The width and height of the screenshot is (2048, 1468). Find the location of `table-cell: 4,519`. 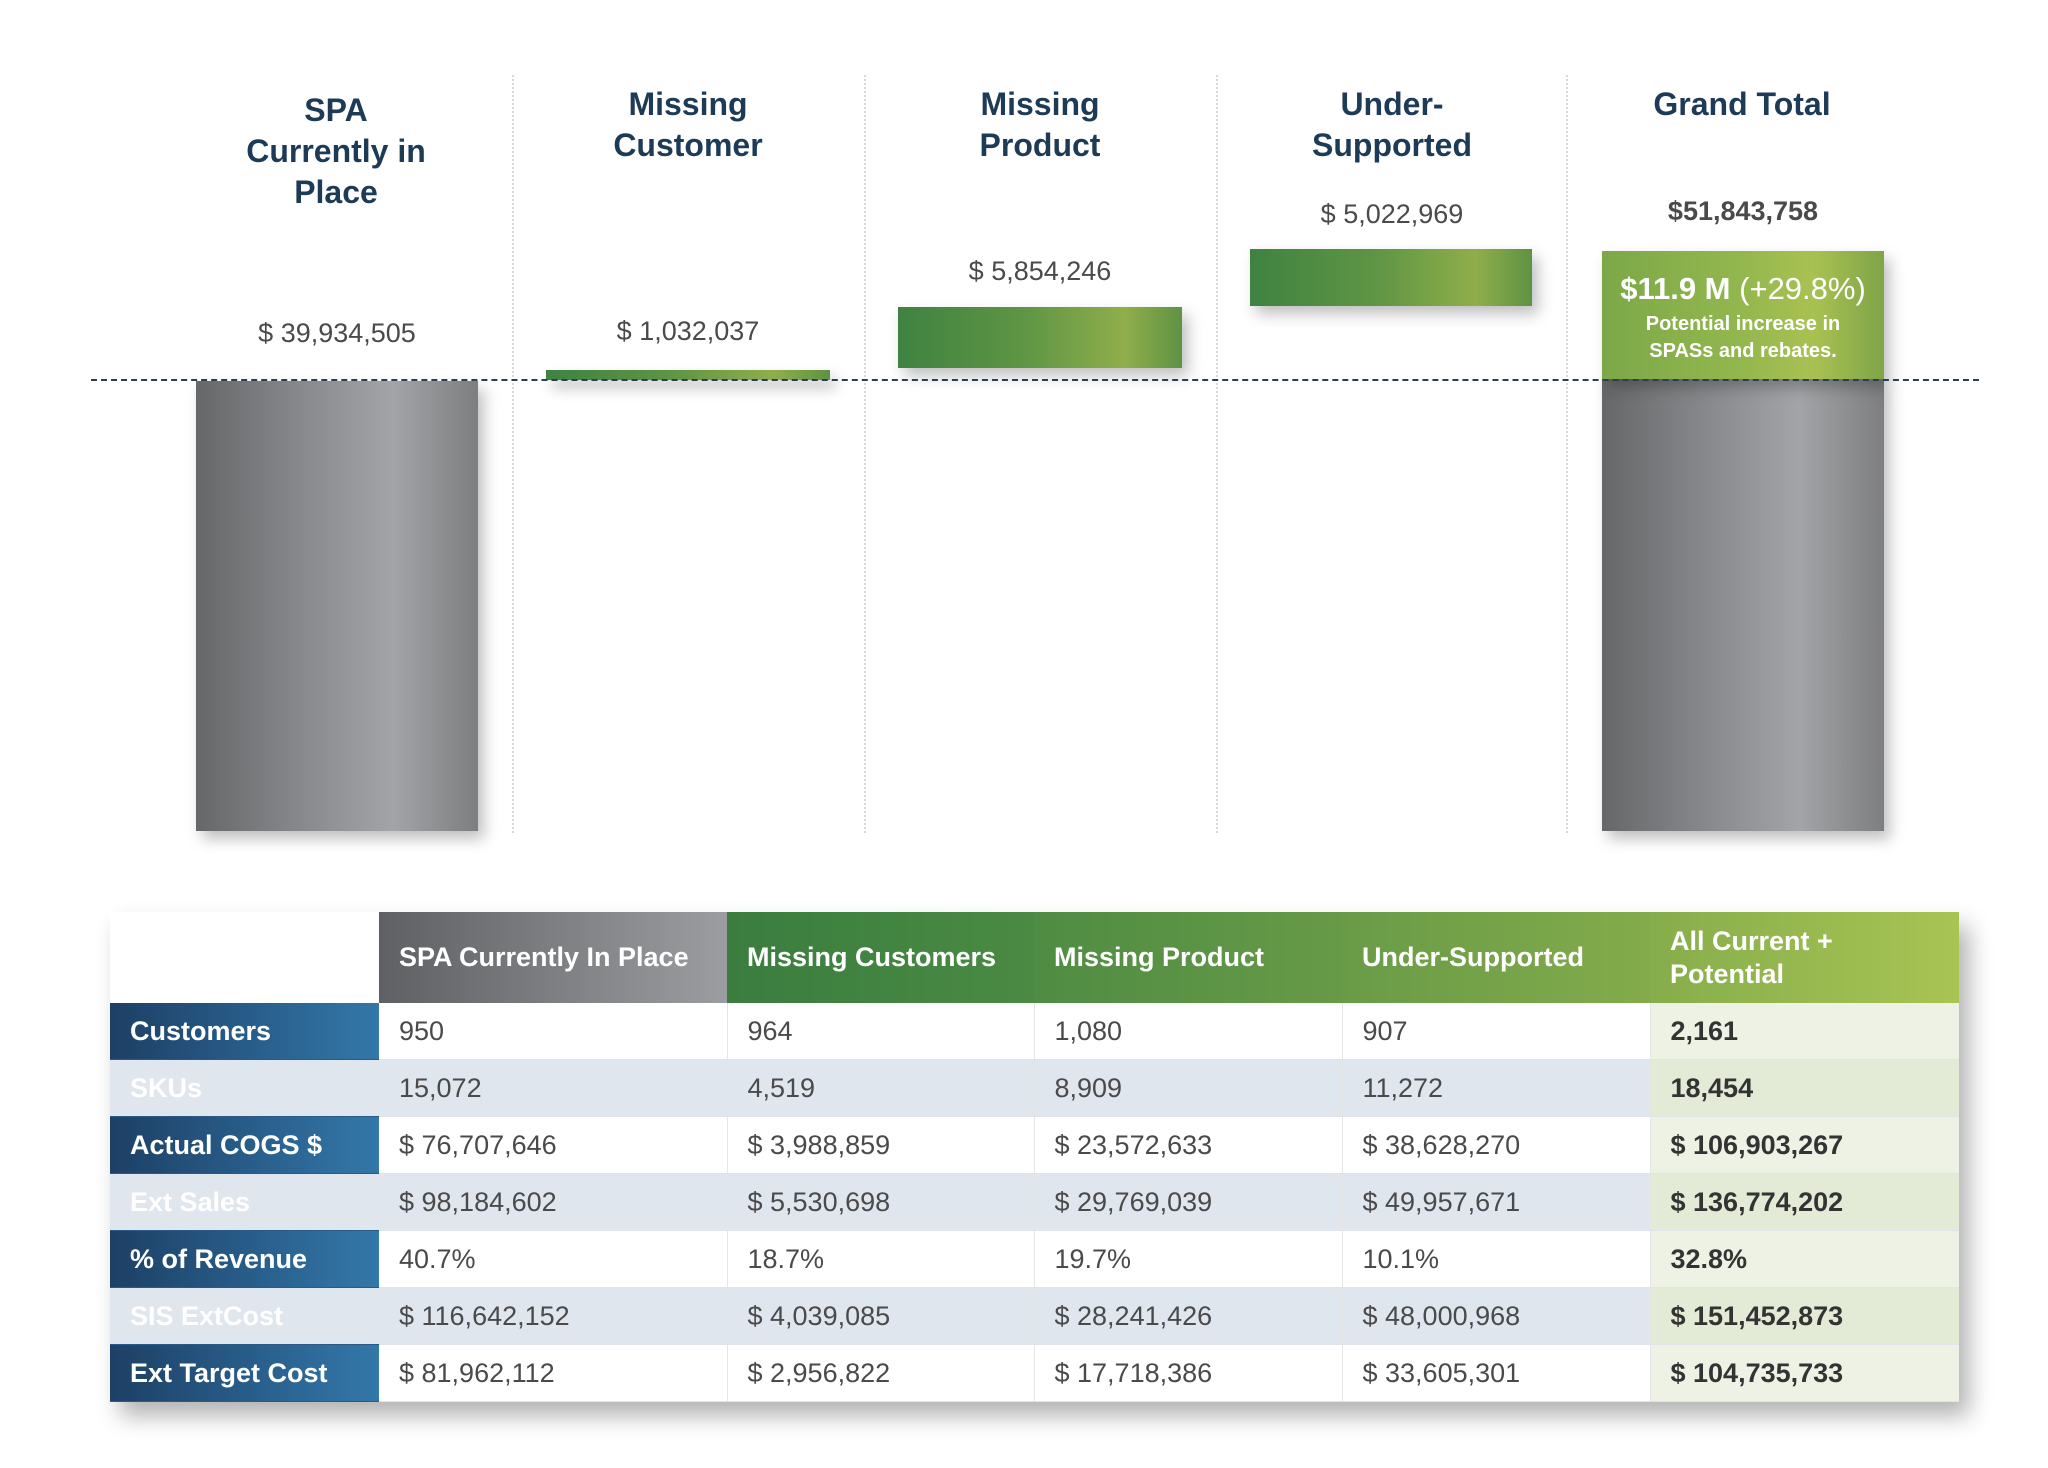

table-cell: 4,519 is located at coordinates (881, 1088).